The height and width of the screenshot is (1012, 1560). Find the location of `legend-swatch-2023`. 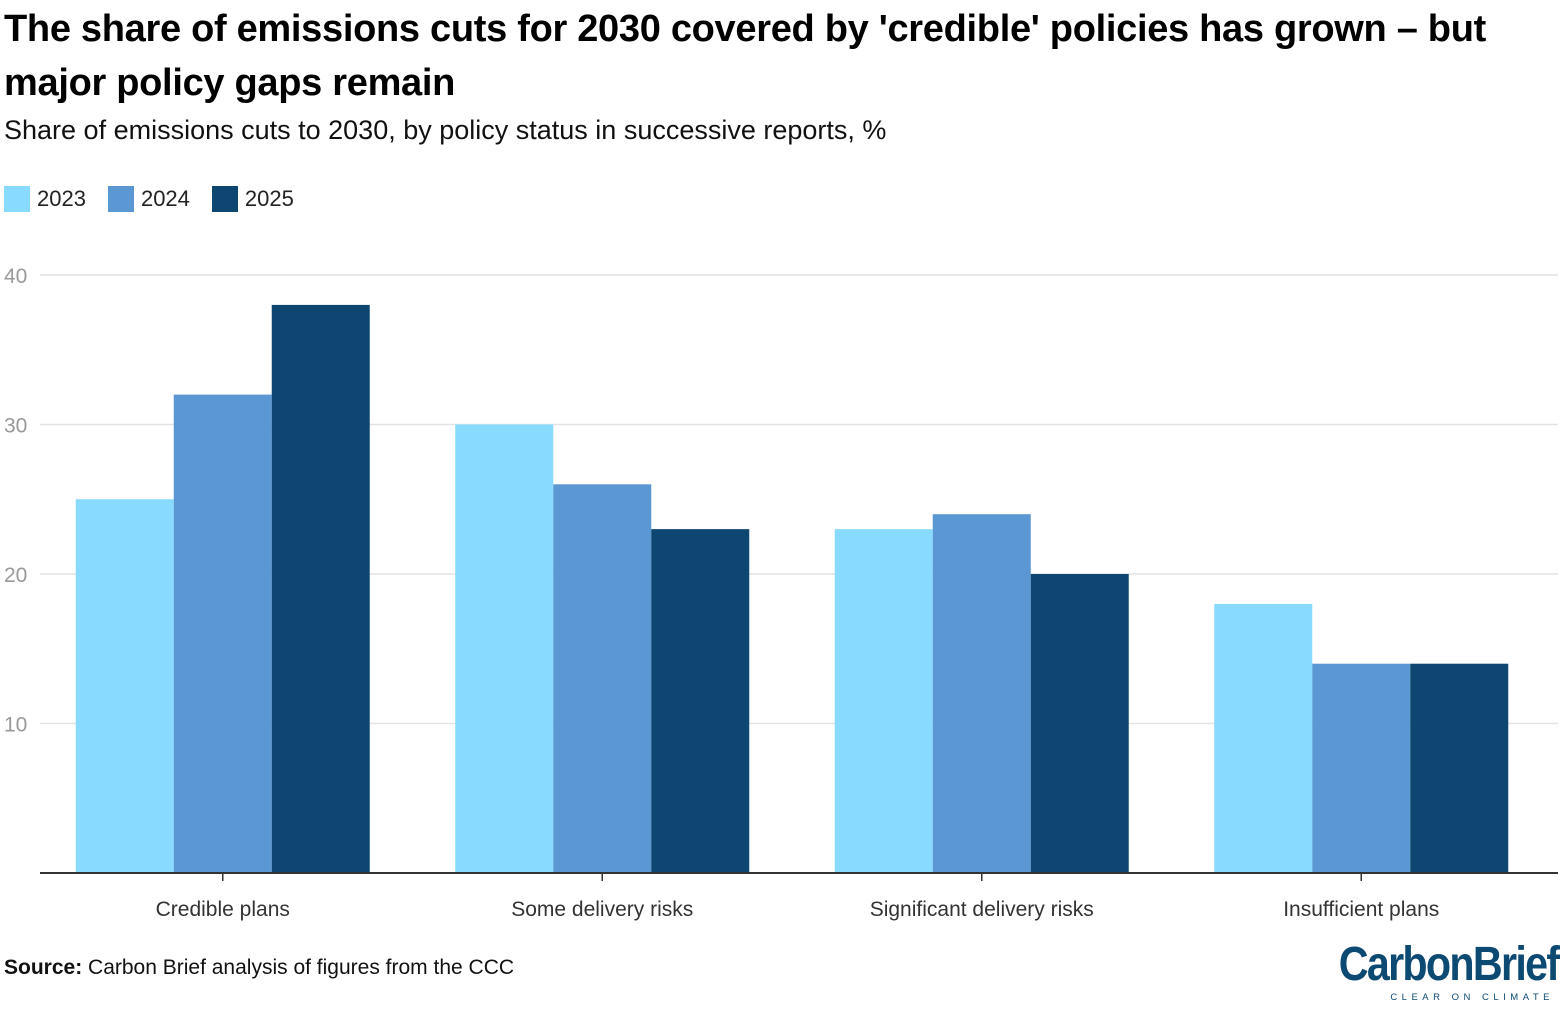

legend-swatch-2023 is located at coordinates (17, 199).